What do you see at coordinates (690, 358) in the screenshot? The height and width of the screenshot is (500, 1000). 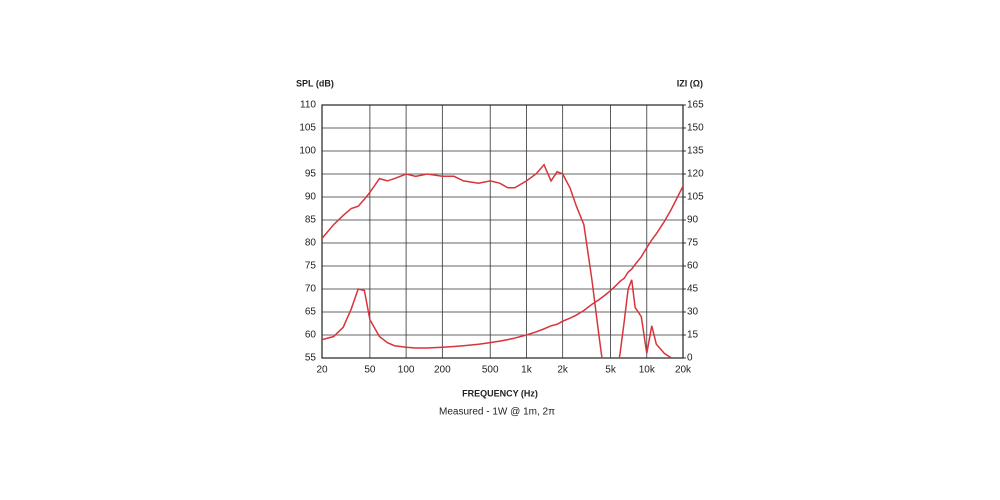 I see `y2-tick-label: 0` at bounding box center [690, 358].